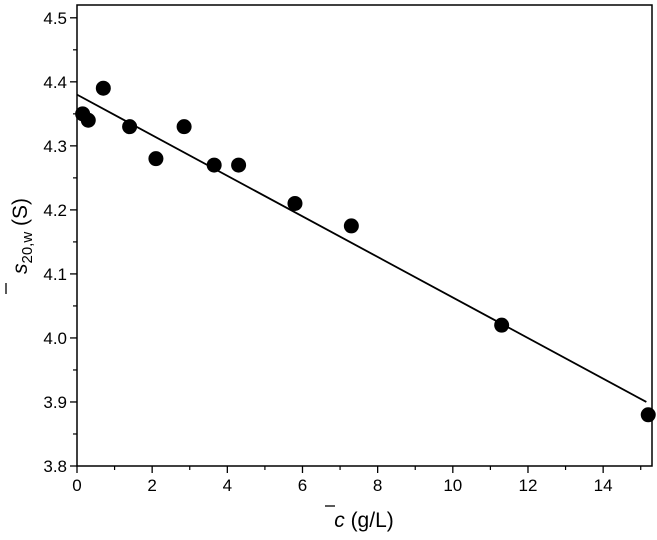 The image size is (657, 540). Describe the element at coordinates (55, 210) in the screenshot. I see `y-tick-label: 4.2` at that location.